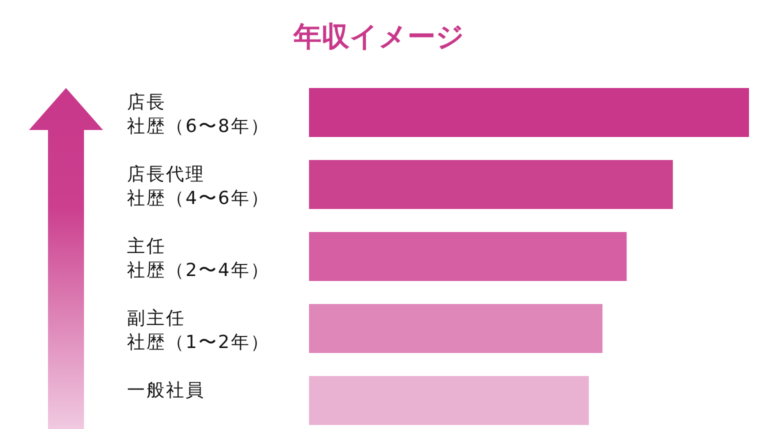 The height and width of the screenshot is (429, 760). What do you see at coordinates (198, 330) in the screenshot?
I see `y-tick-label: 副主任社歴（1〜2年）` at bounding box center [198, 330].